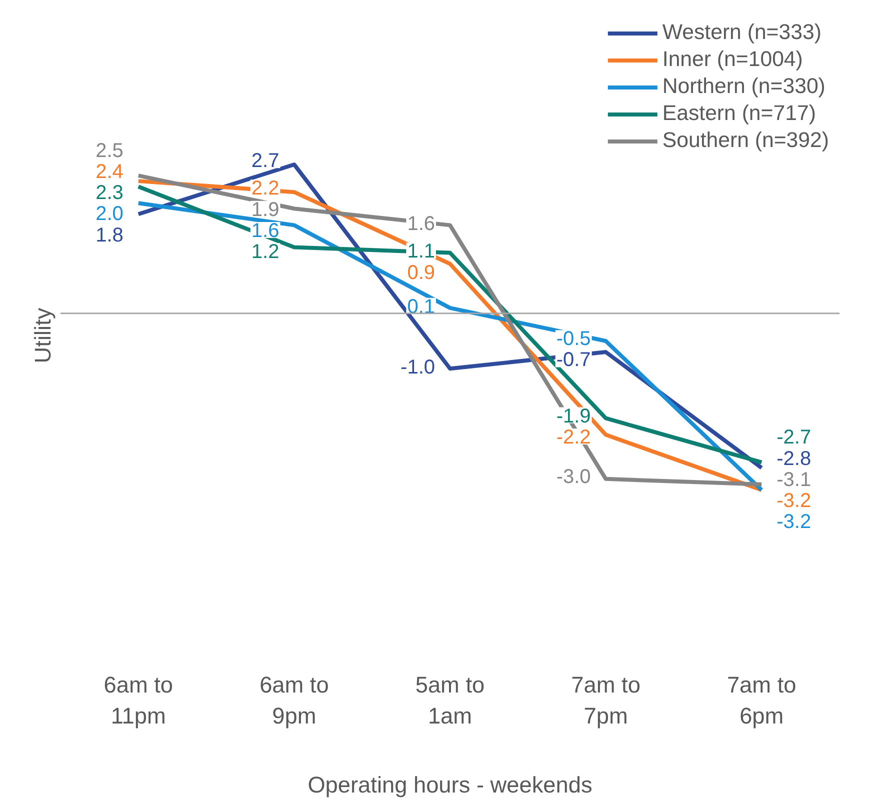  I want to click on data-label: 1.2, so click(265, 252).